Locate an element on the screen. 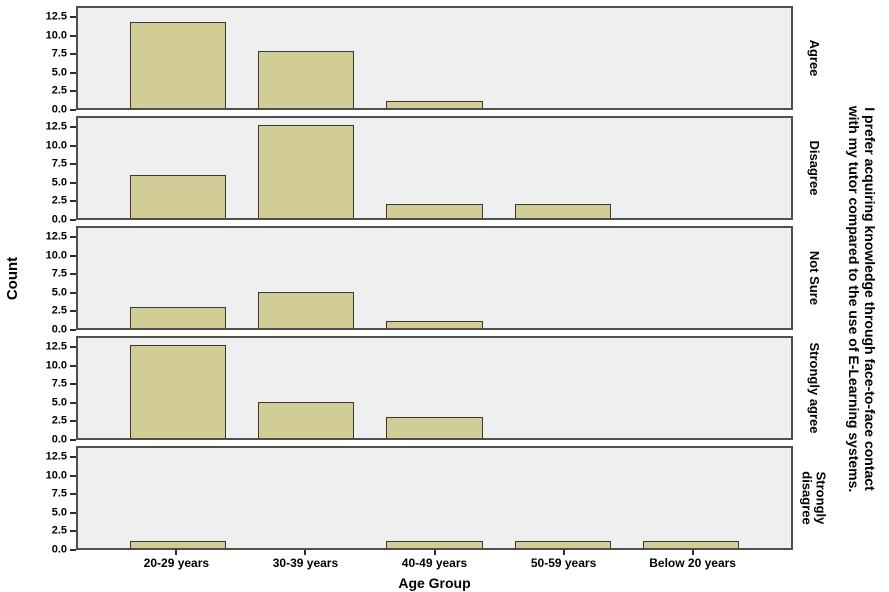  x-axis-right-spacer is located at coordinates (814, 562).